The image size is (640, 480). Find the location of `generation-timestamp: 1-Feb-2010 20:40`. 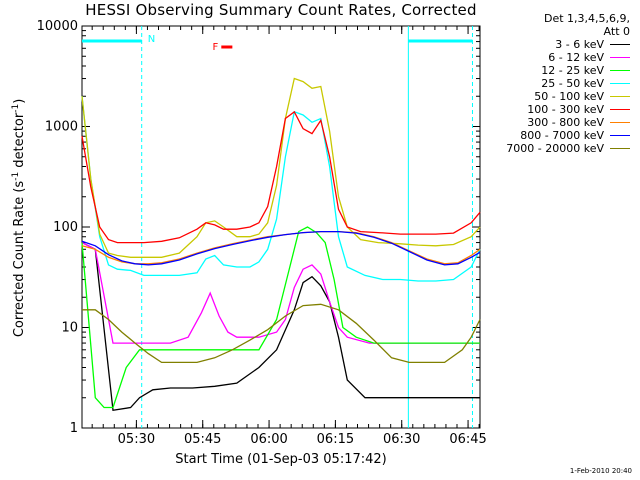

generation-timestamp: 1-Feb-2010 20:40 is located at coordinates (600, 471).